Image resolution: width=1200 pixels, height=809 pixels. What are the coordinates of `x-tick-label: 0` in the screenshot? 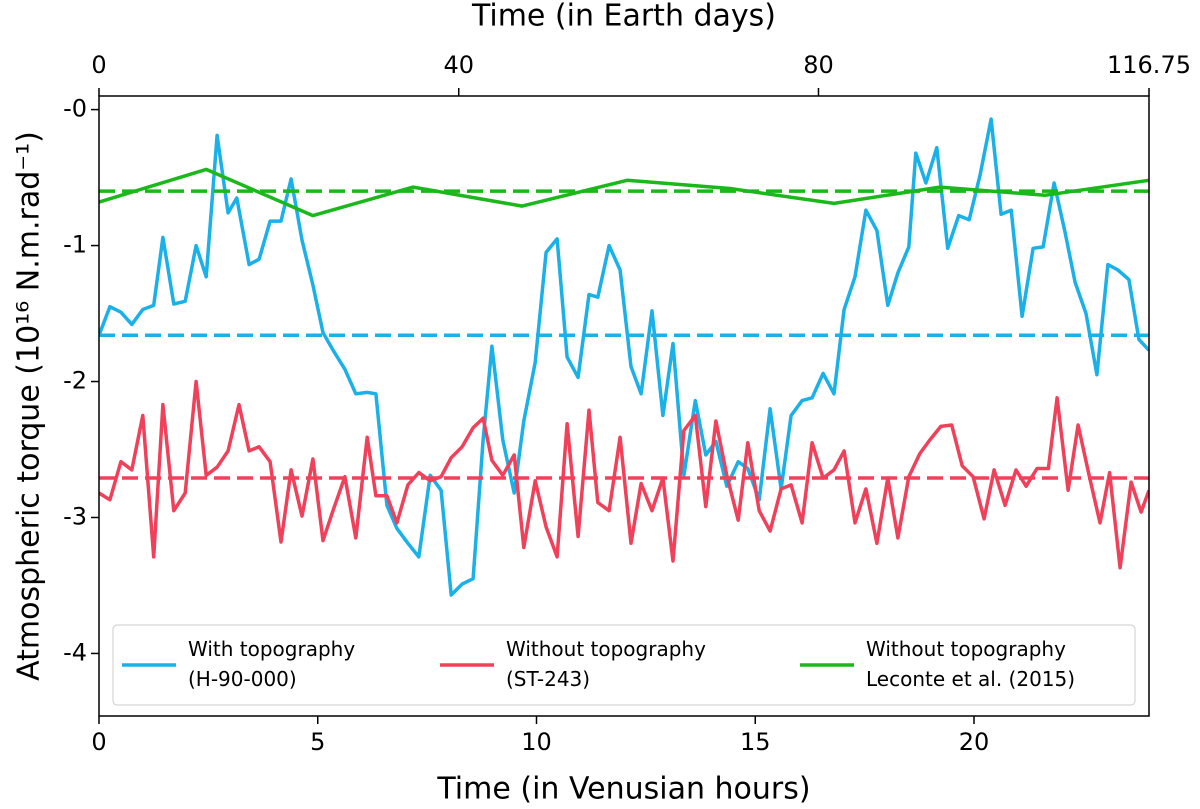 It's located at (98, 742).